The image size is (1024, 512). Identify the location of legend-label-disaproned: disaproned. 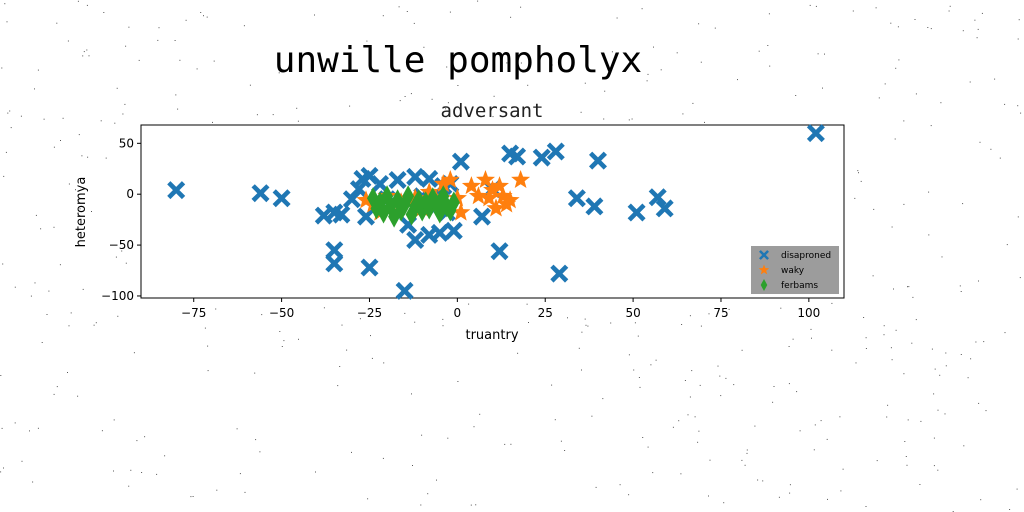
(806, 256).